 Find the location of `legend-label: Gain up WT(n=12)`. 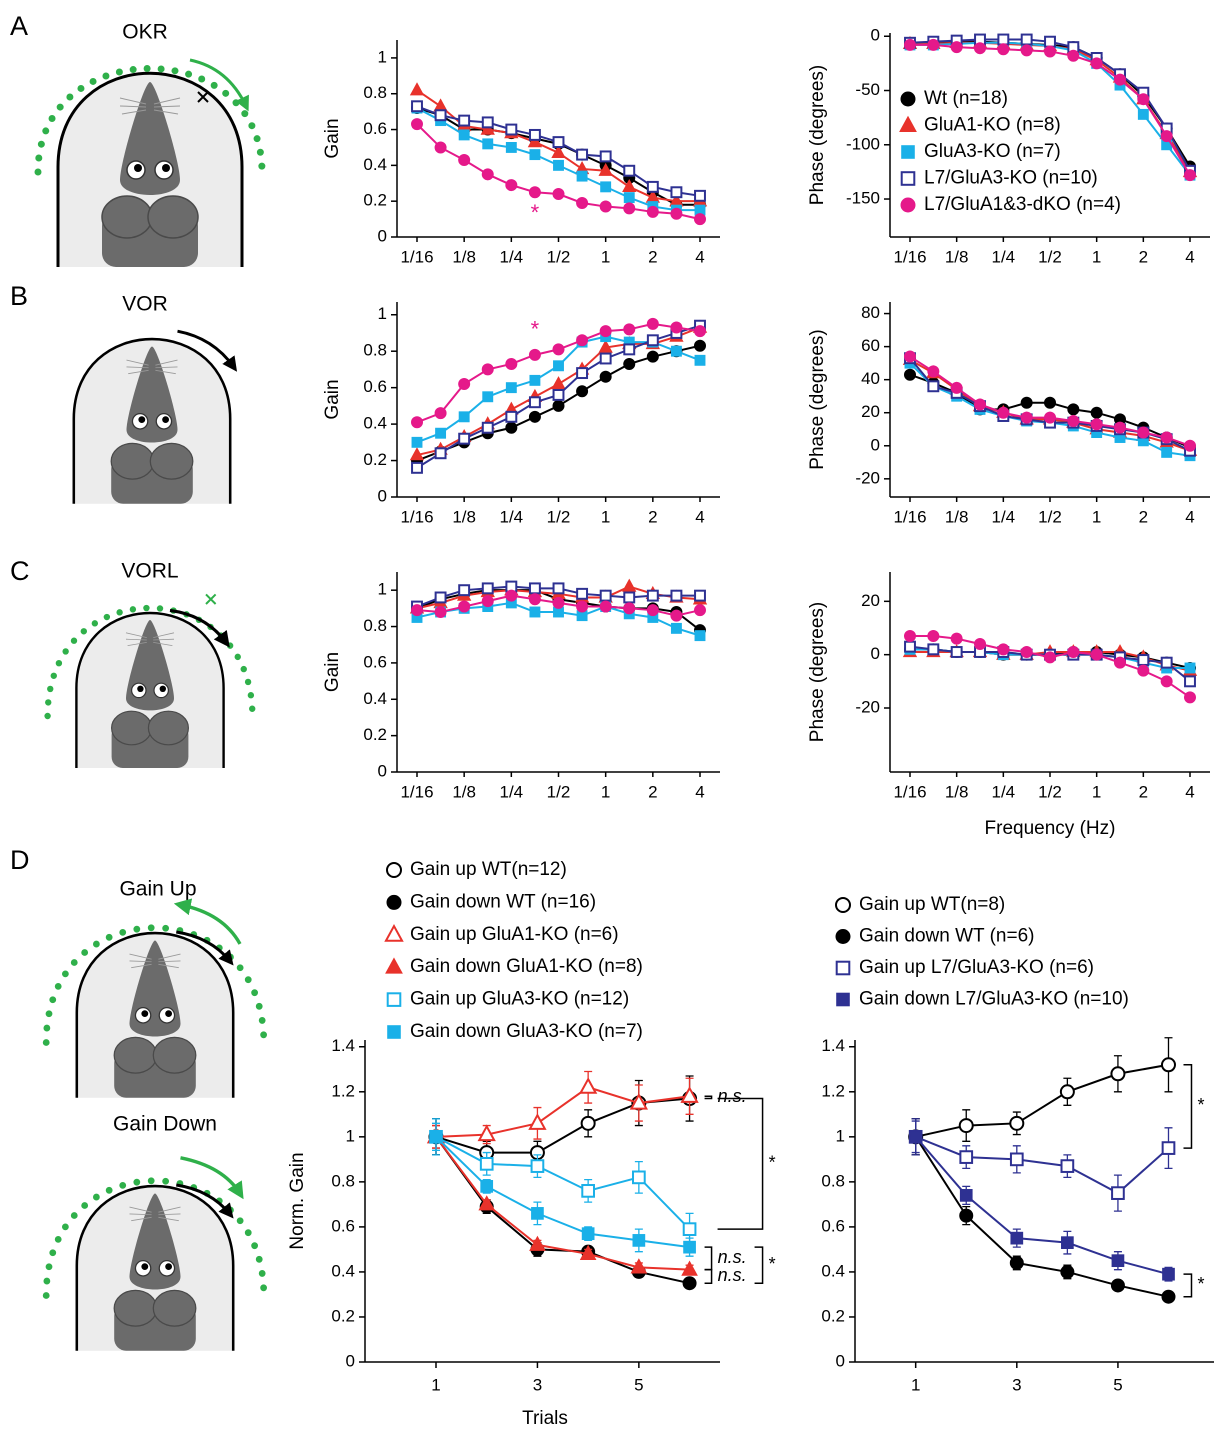

legend-label: Gain up WT(n=12) is located at coordinates (488, 869).